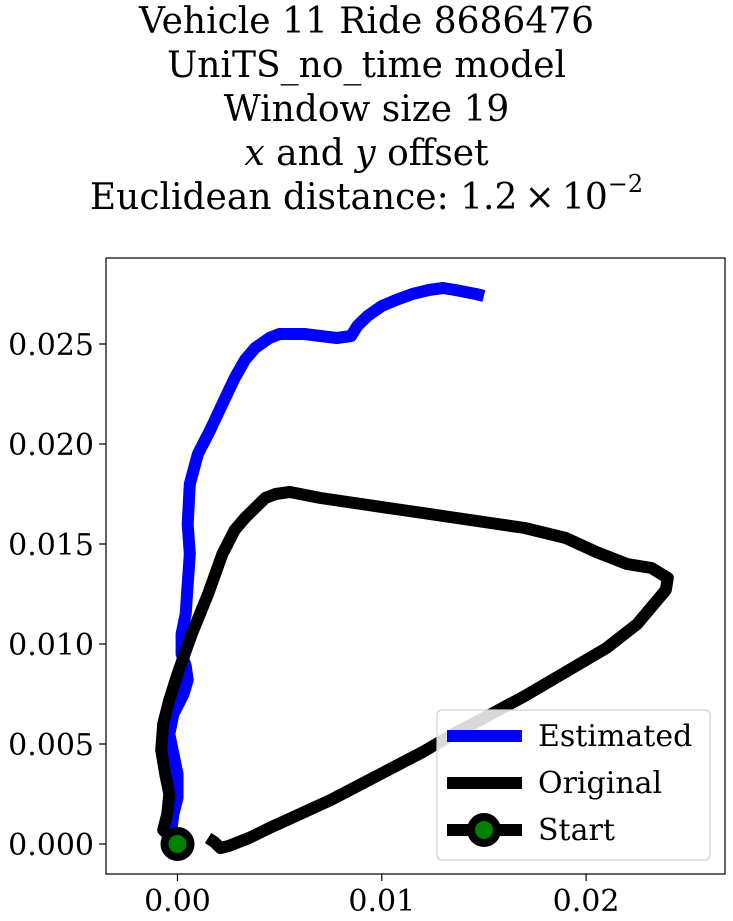 The width and height of the screenshot is (733, 921). Describe the element at coordinates (51, 645) in the screenshot. I see `y-tick-label: 0.010` at that location.